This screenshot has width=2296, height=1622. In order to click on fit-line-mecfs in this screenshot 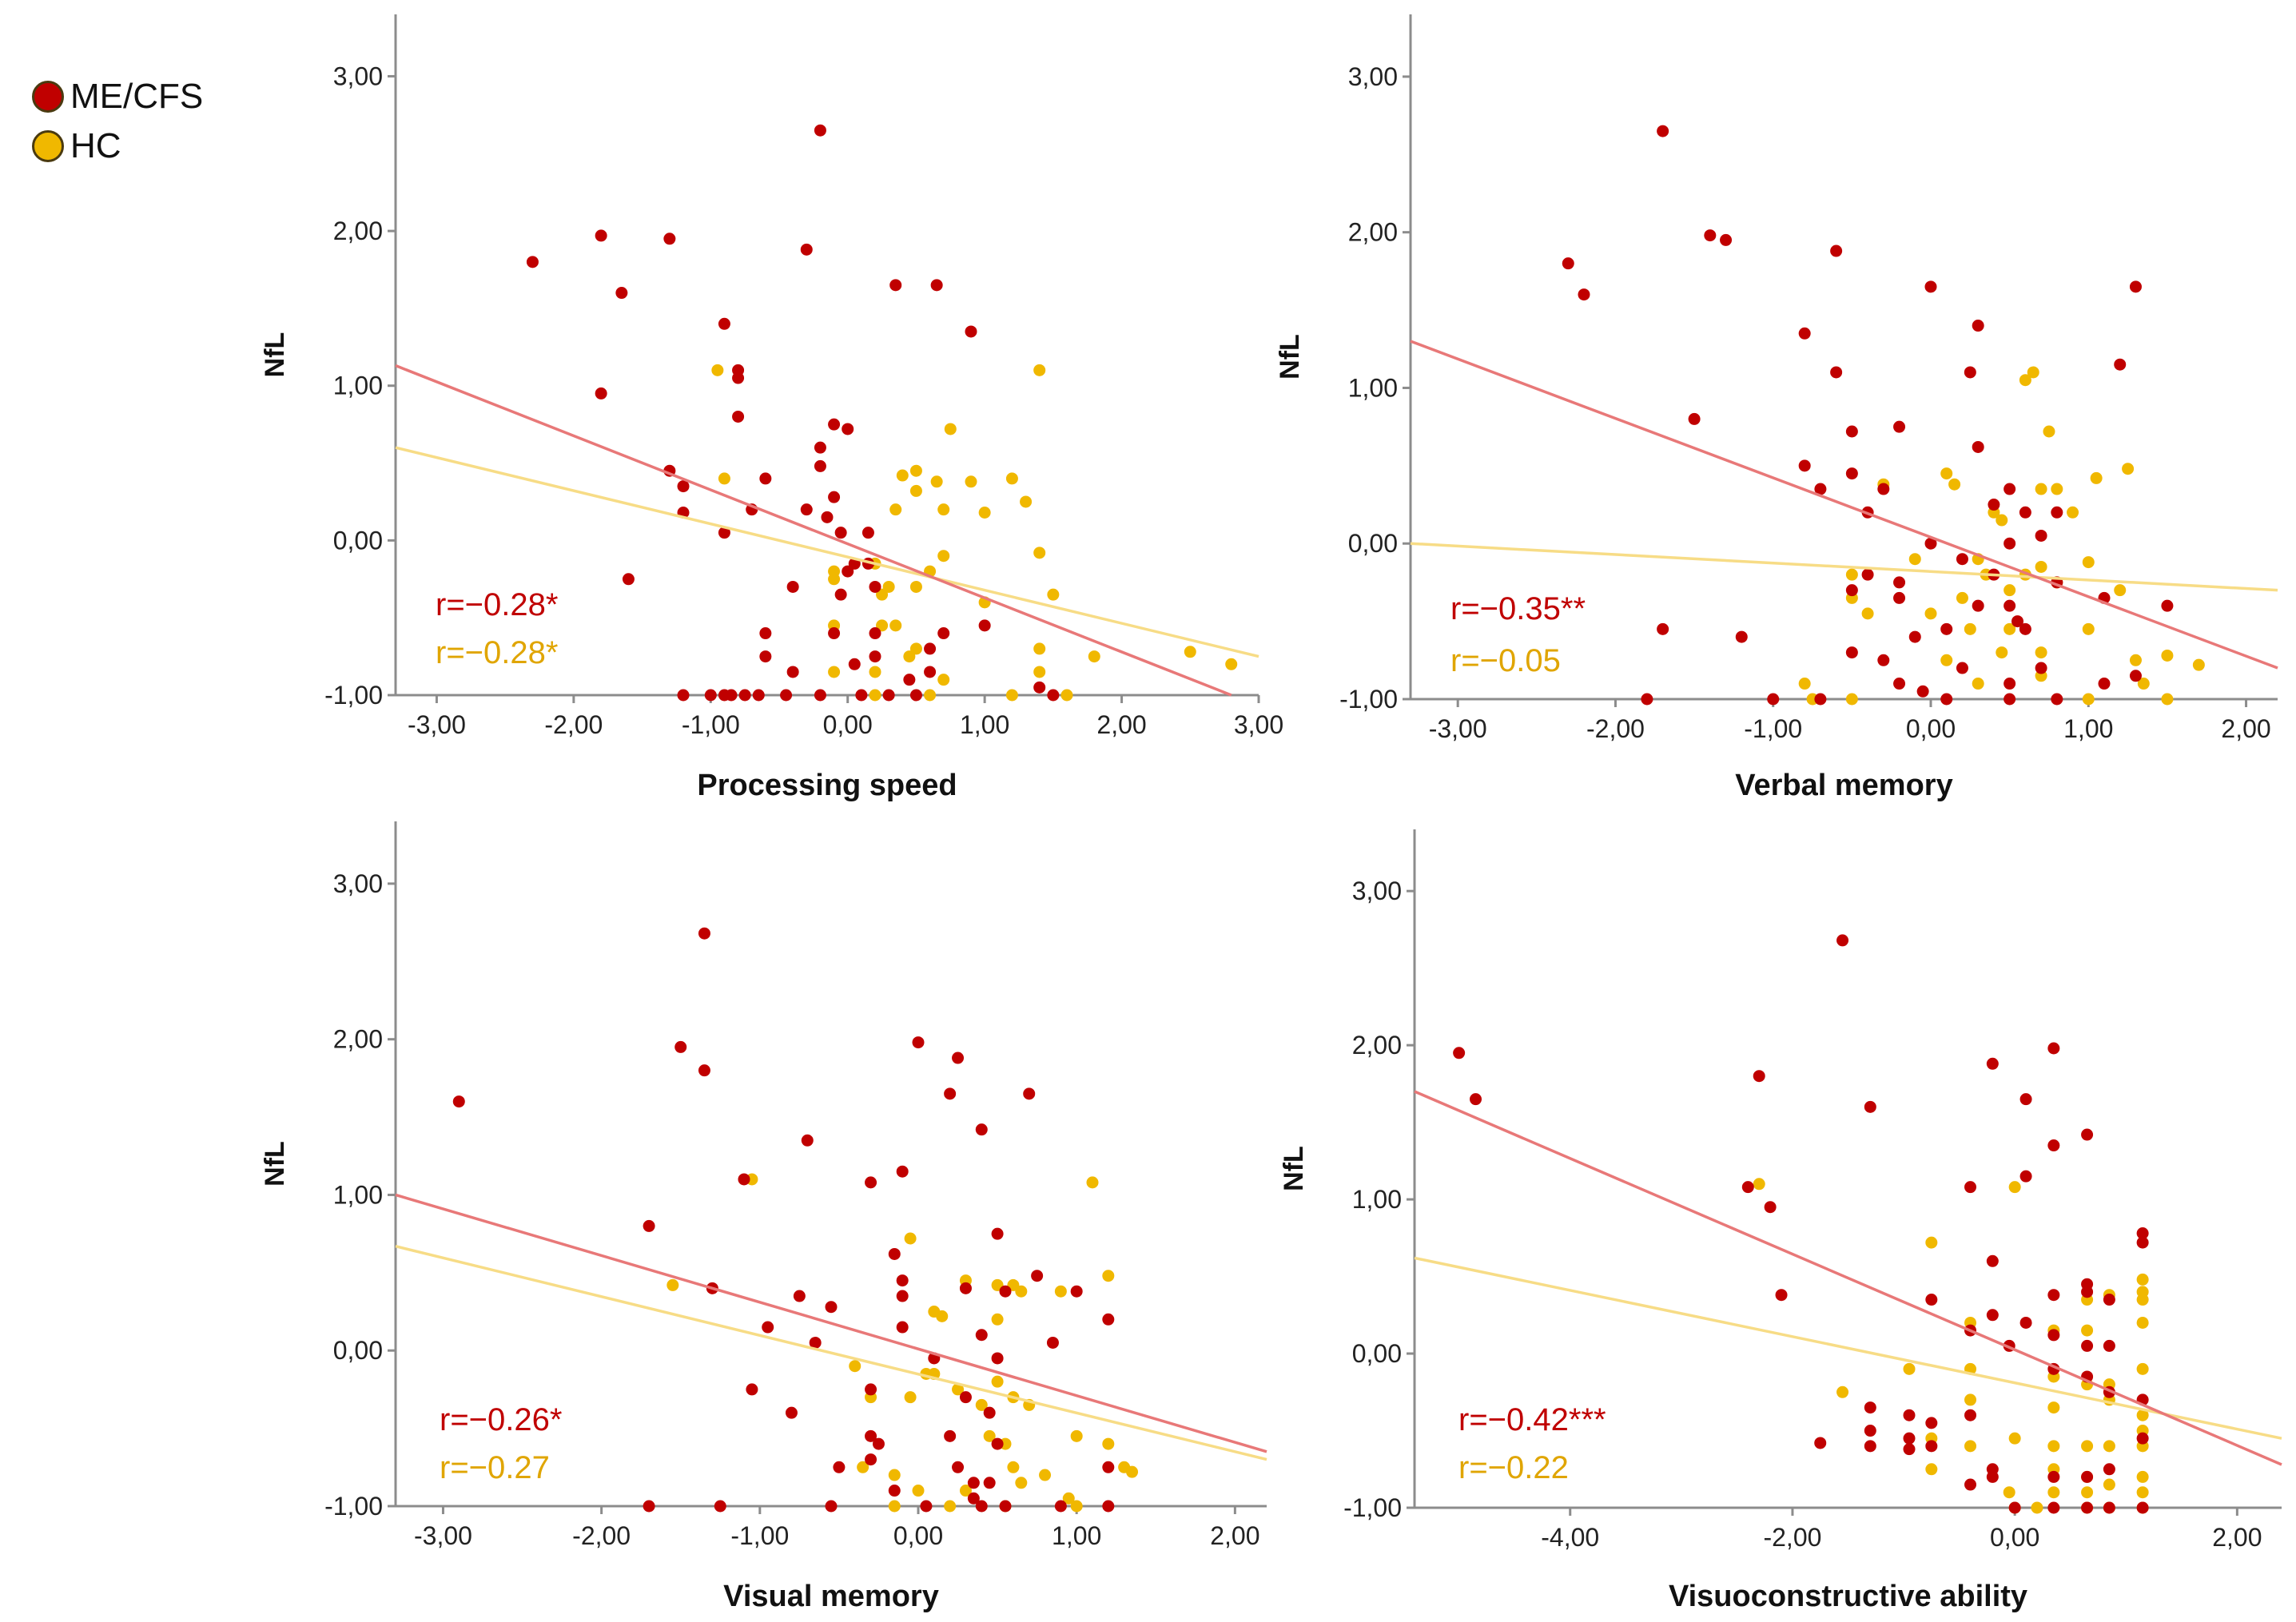, I will do `click(813, 530)`.